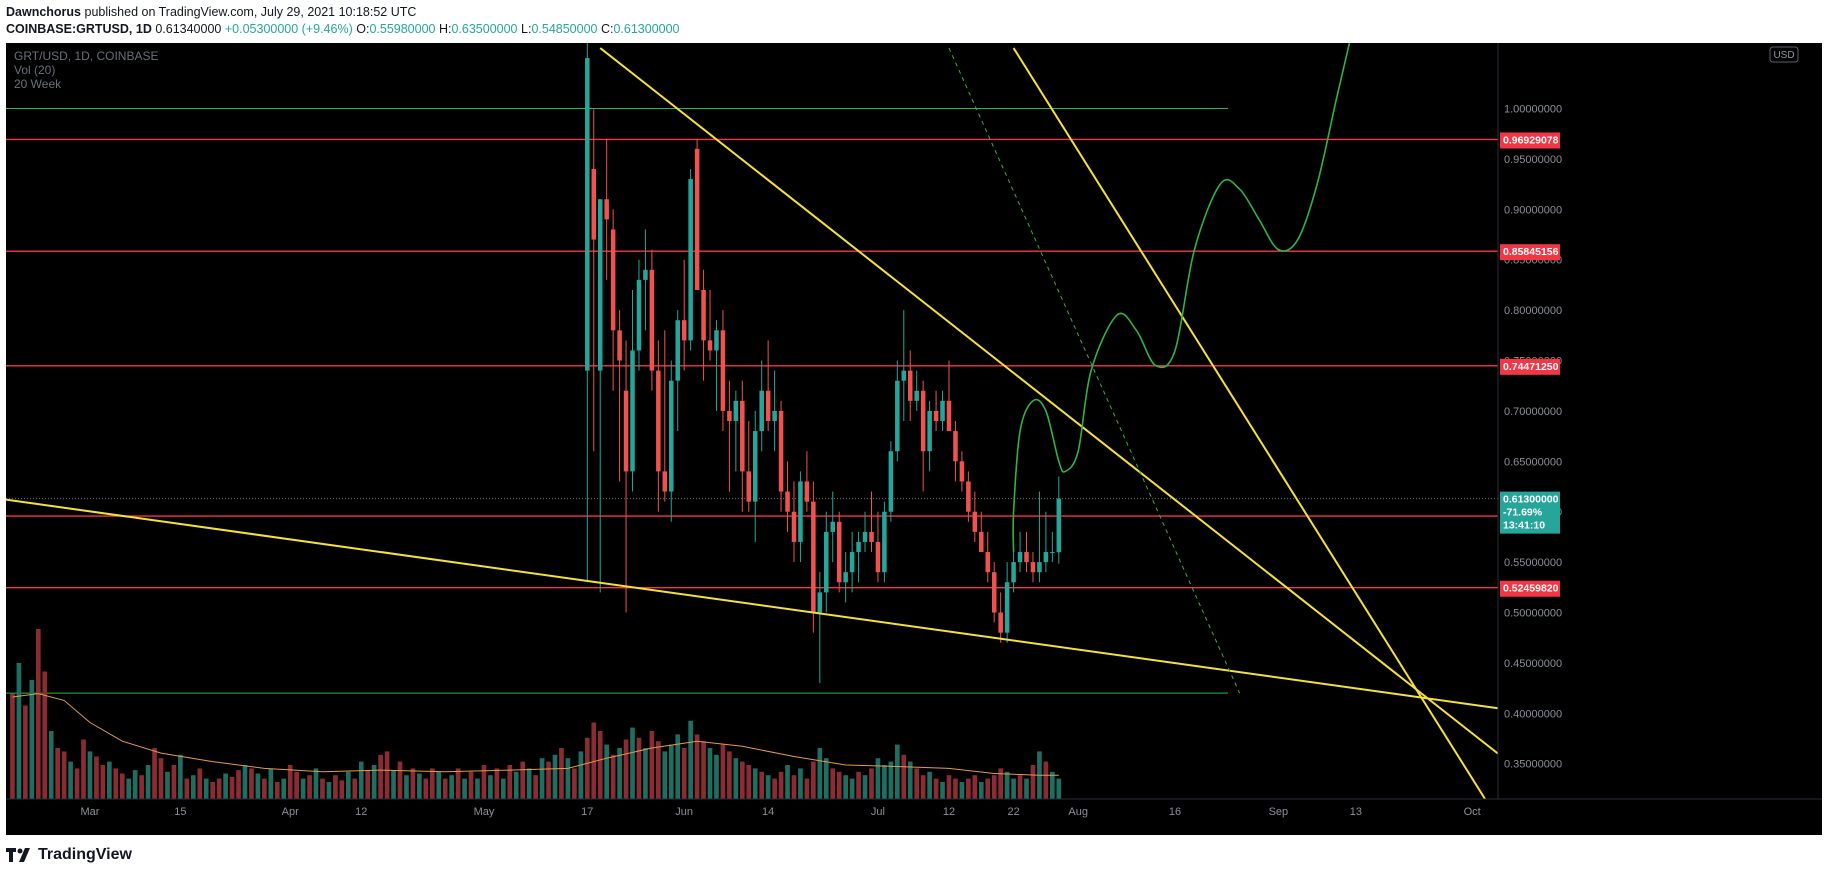 This screenshot has width=1828, height=872. Describe the element at coordinates (878, 812) in the screenshot. I see `time-tick-label: Jul` at that location.